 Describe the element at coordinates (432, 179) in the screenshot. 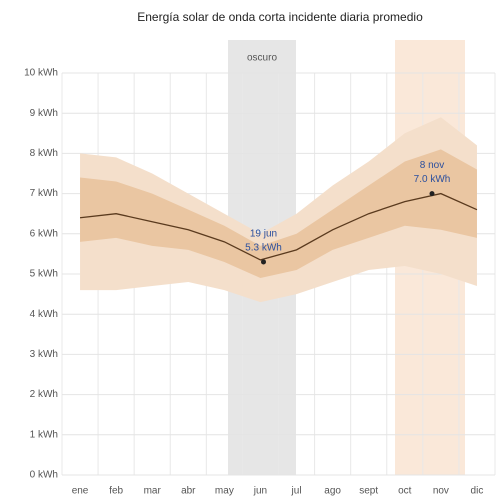

I see `annotation-value: 7.0 kWh` at that location.